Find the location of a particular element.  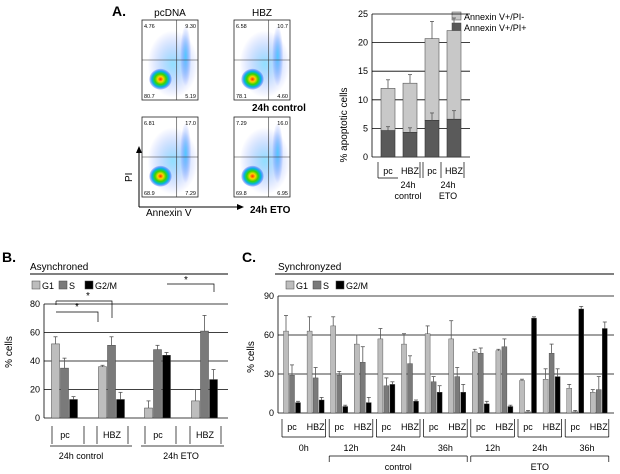

flow-y-arrowhead is located at coordinates (139, 149).